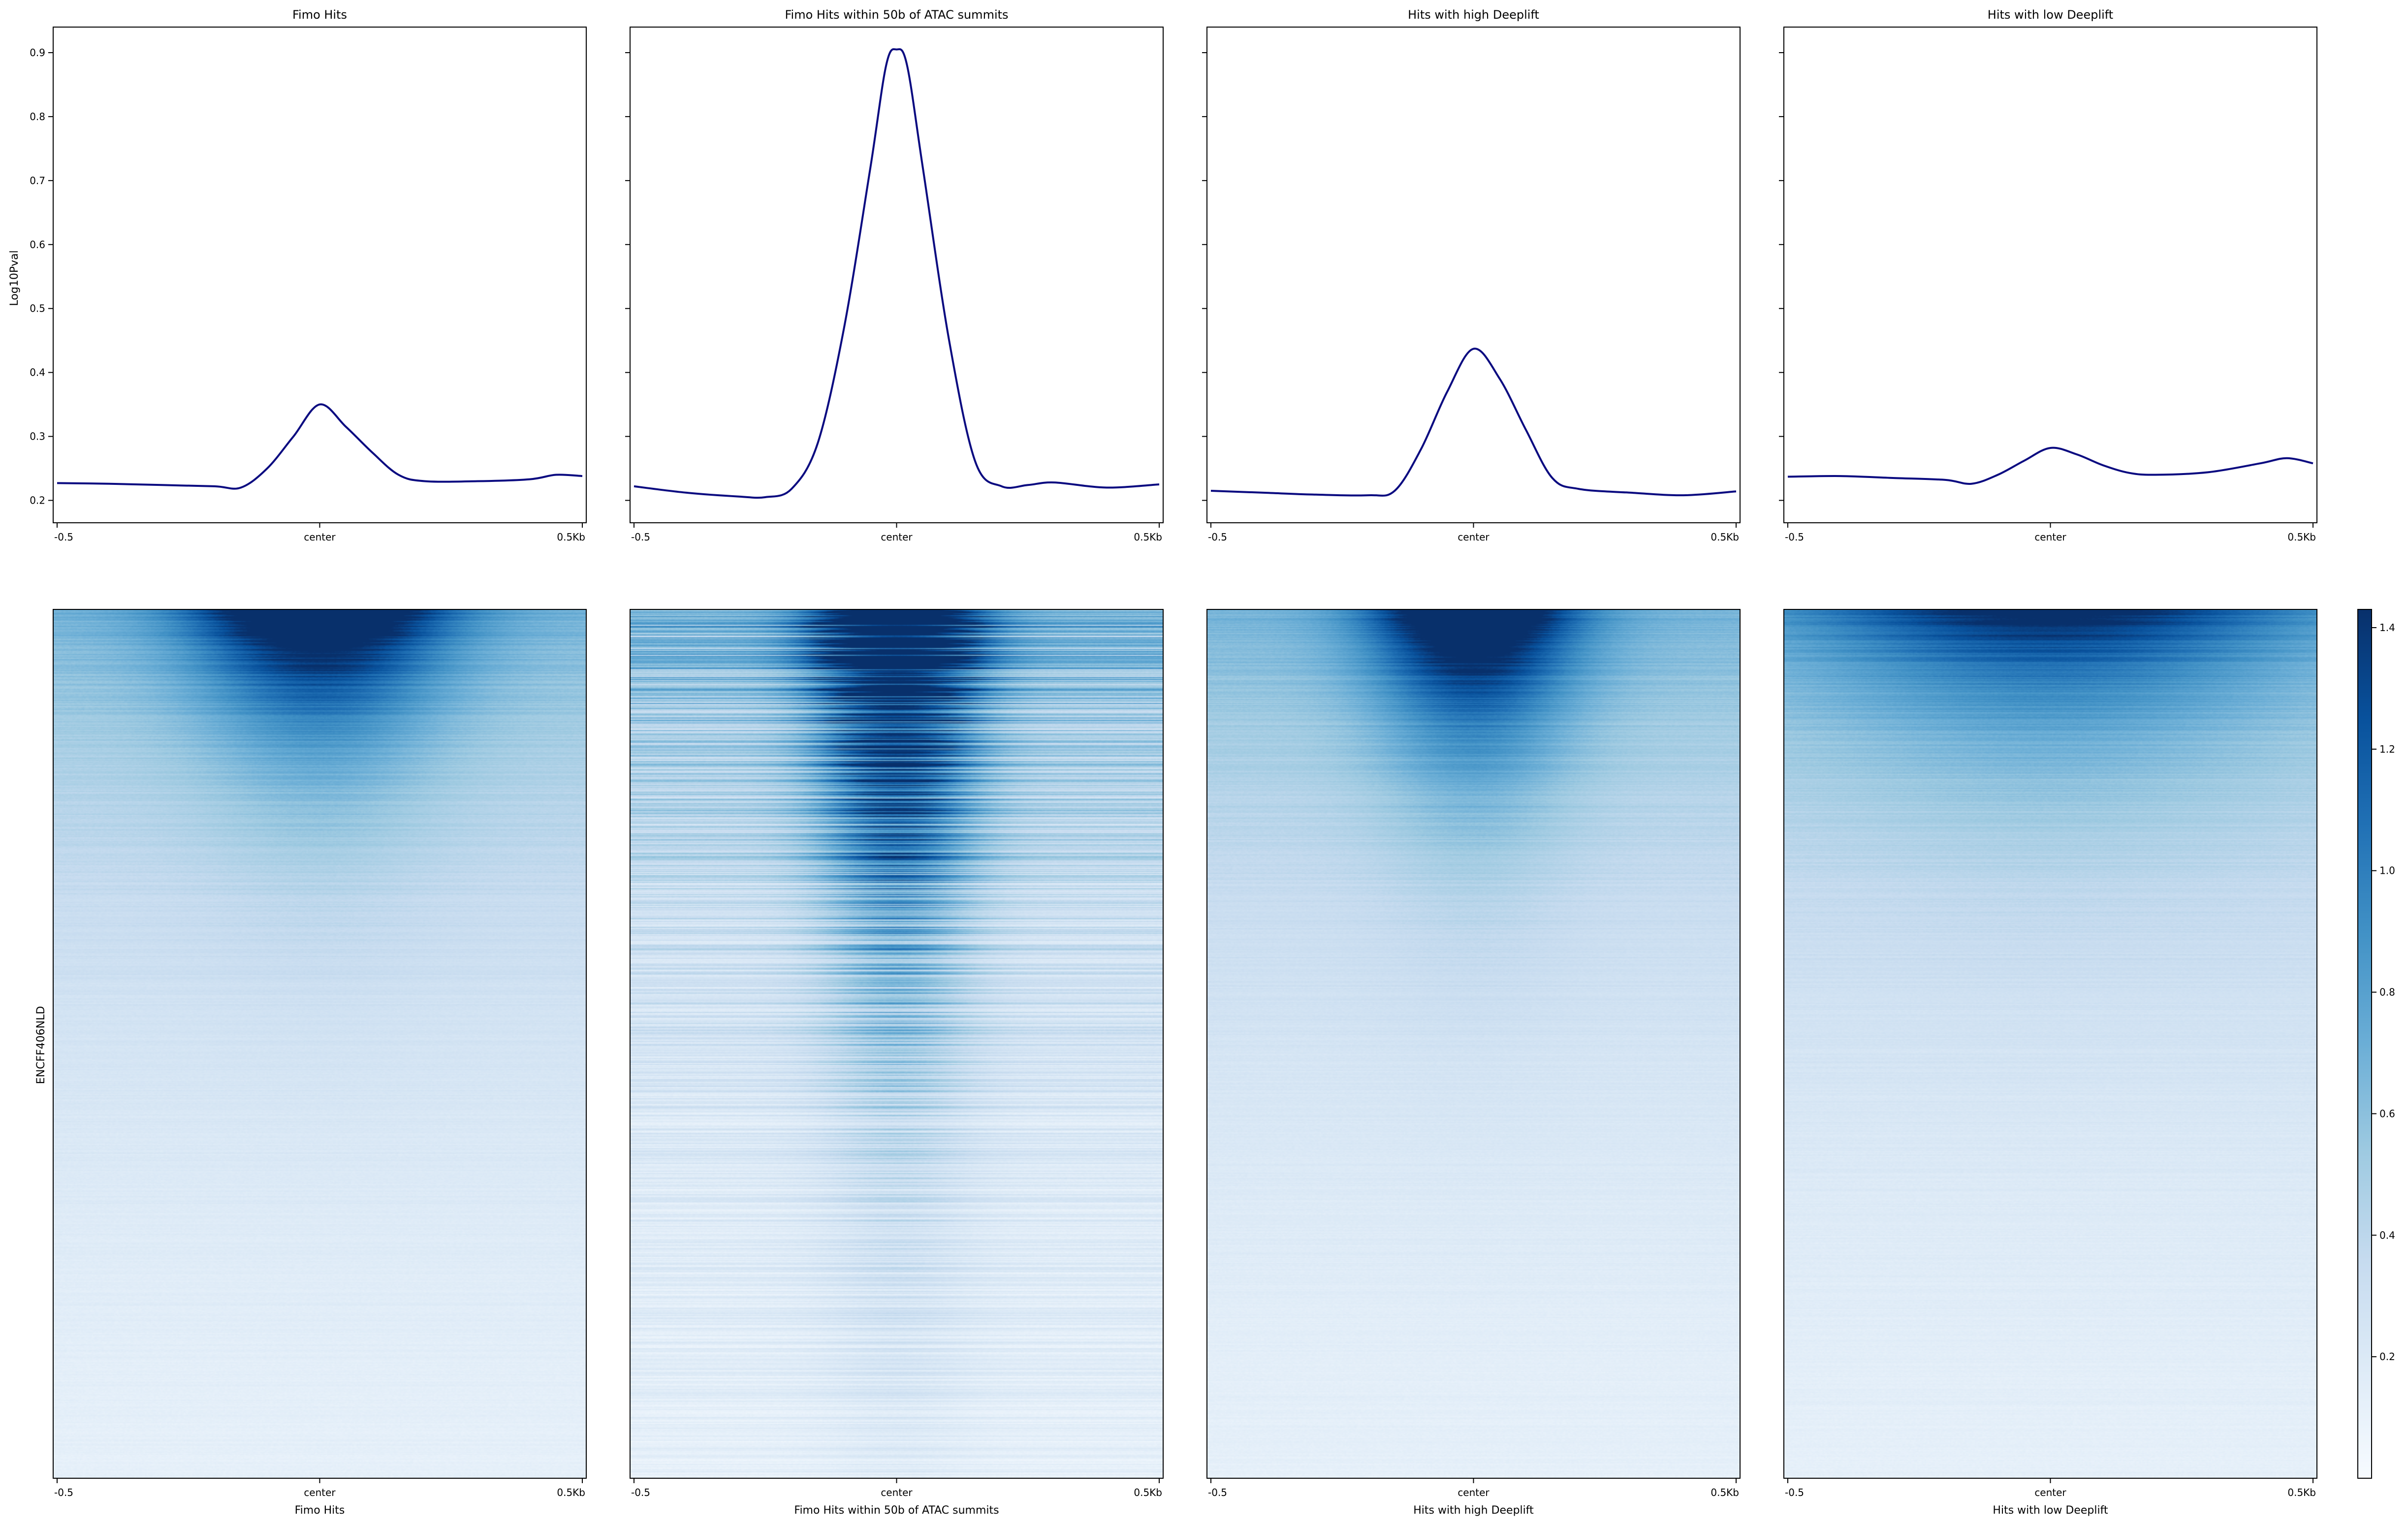 Image resolution: width=2408 pixels, height=1525 pixels. Describe the element at coordinates (37, 437) in the screenshot. I see `y-tick-label: 0.3` at that location.